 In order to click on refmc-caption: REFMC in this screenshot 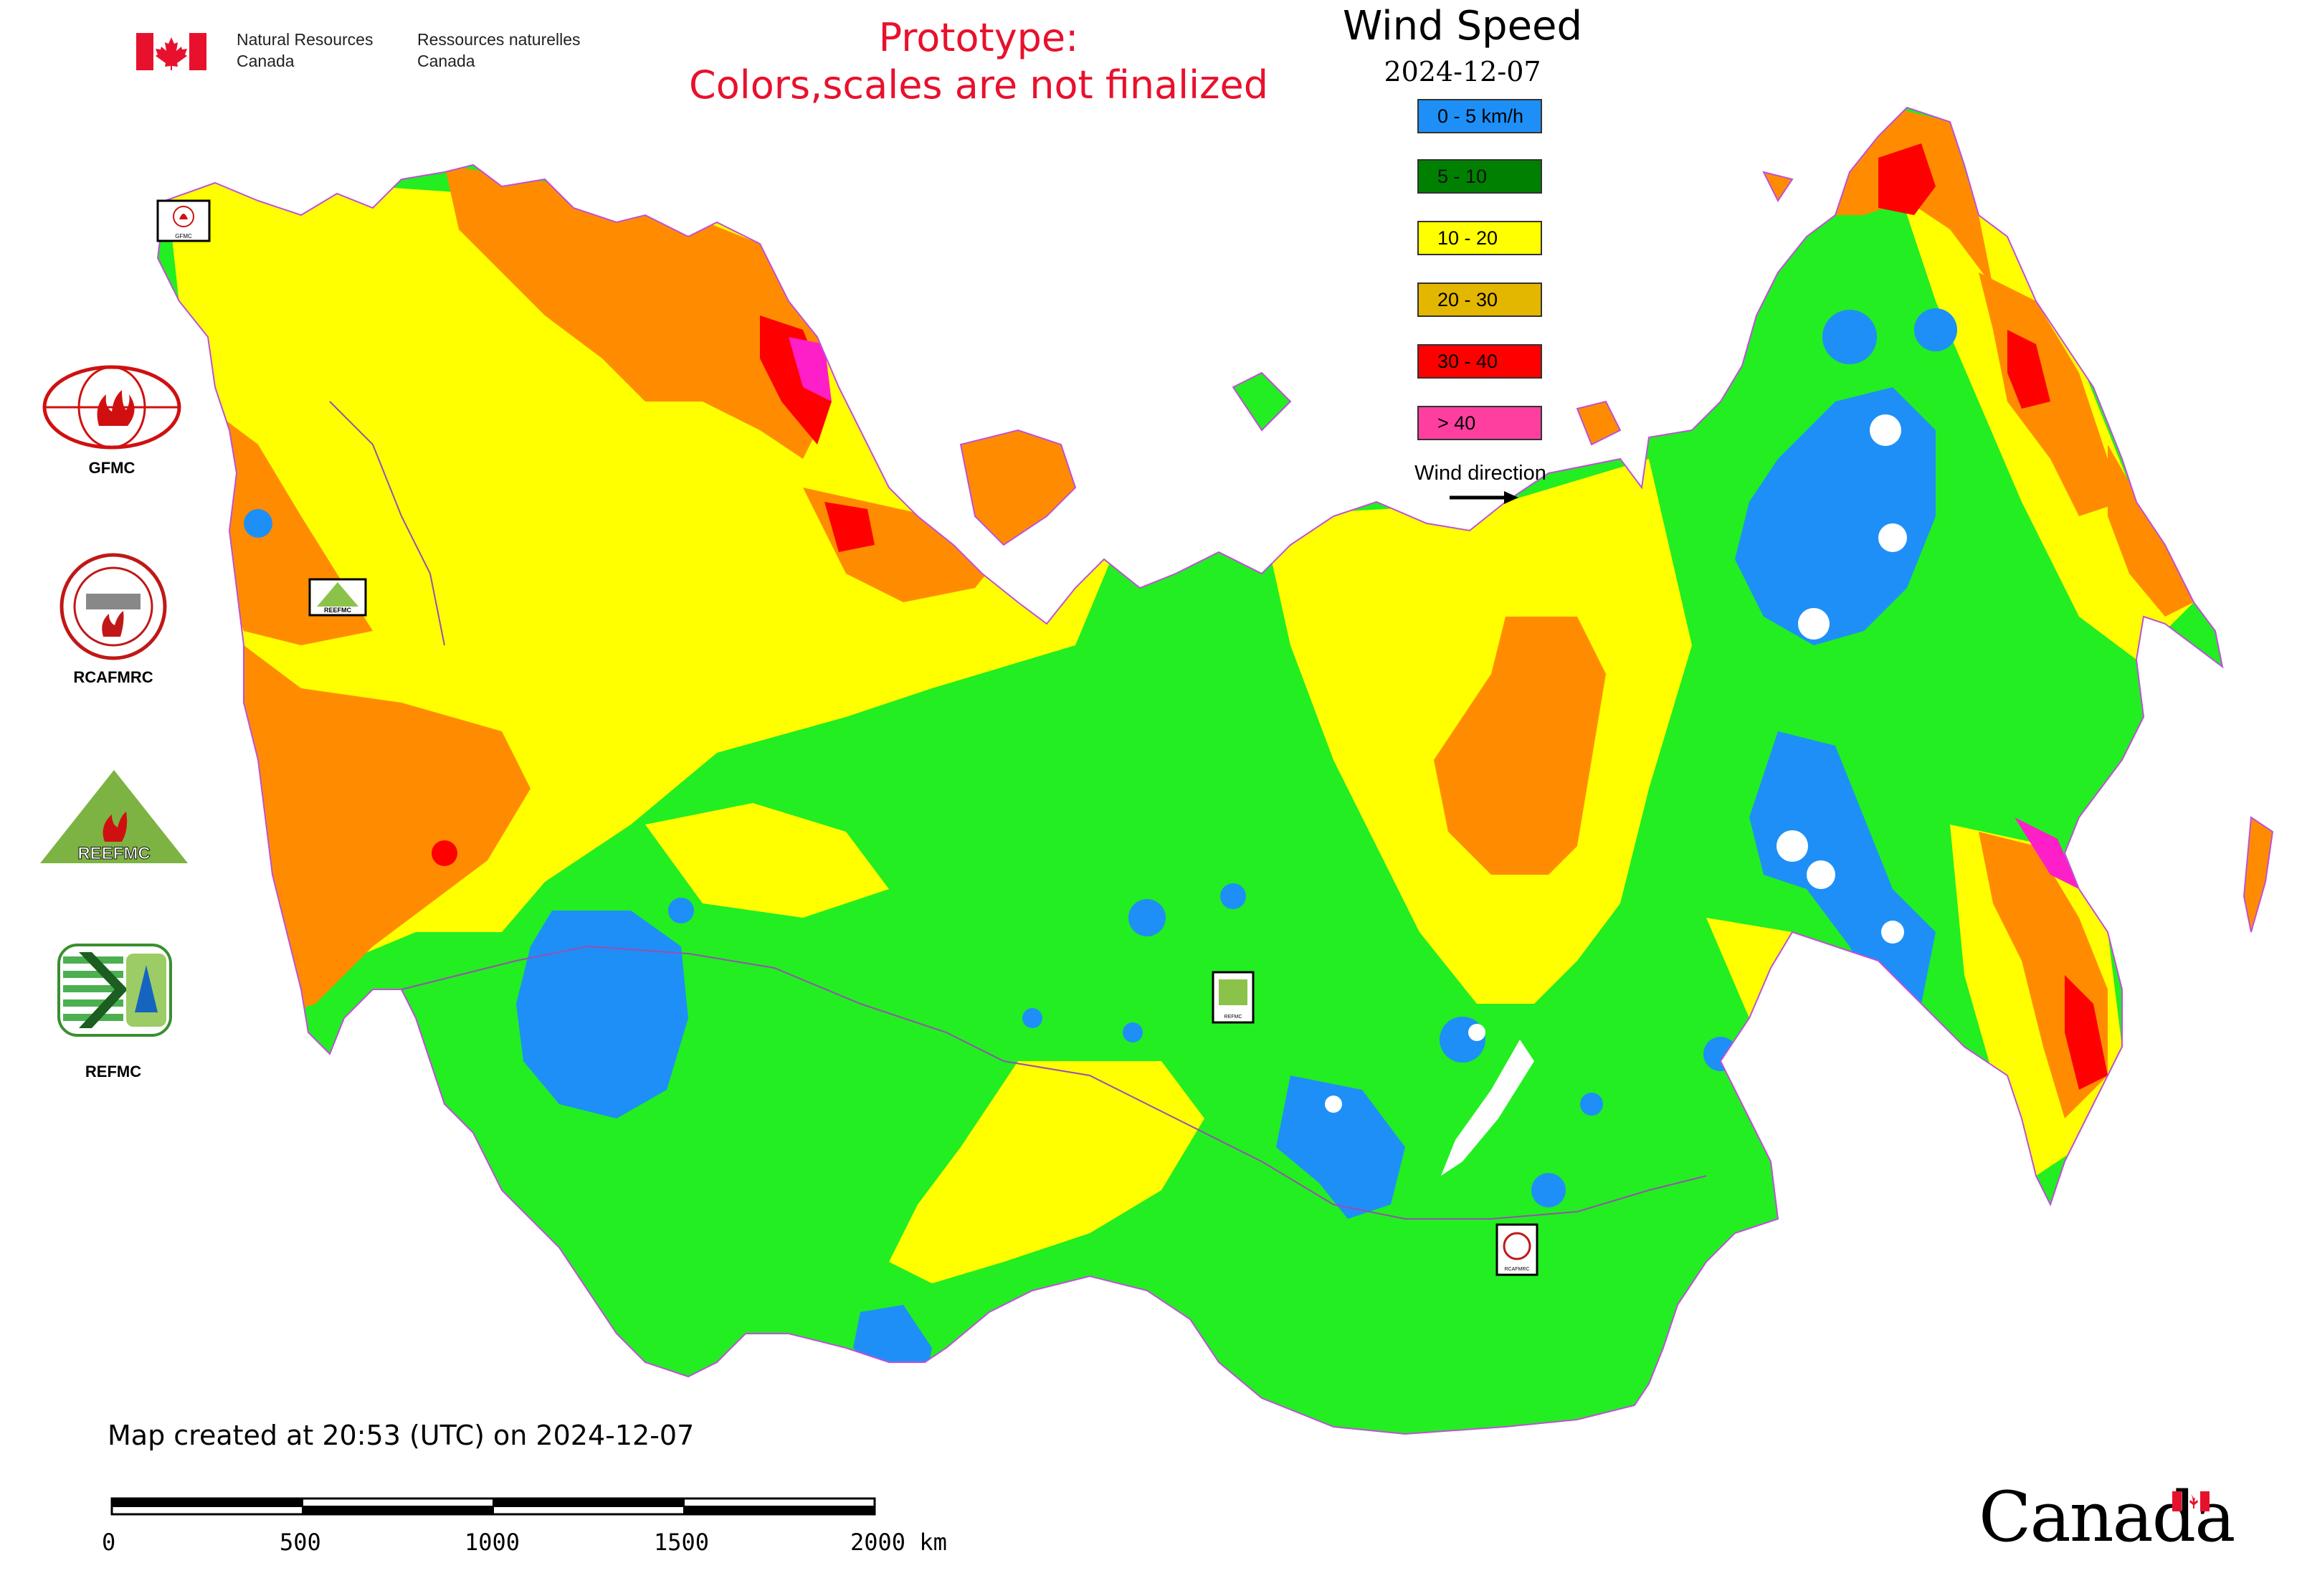, I will do `click(113, 1071)`.